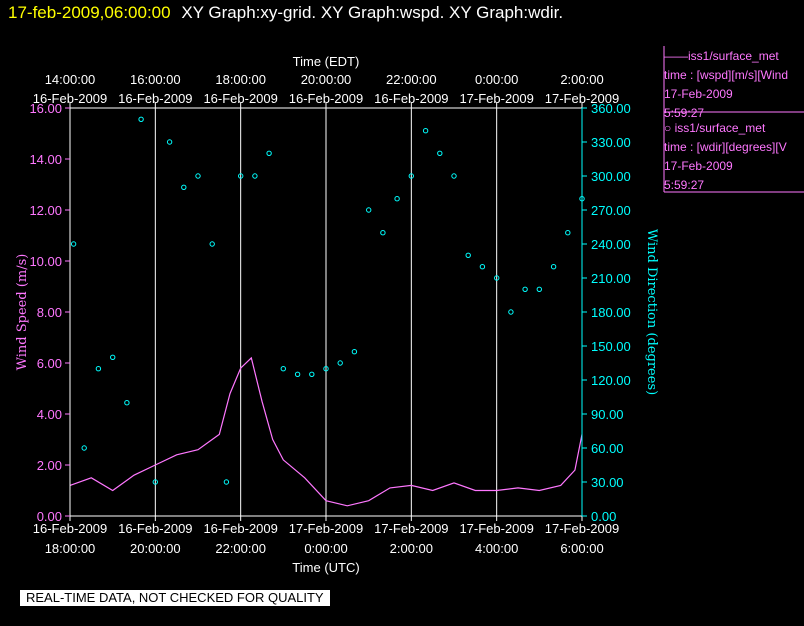 Image resolution: width=804 pixels, height=626 pixels. I want to click on y-right-tick-label: 330.00, so click(611, 142).